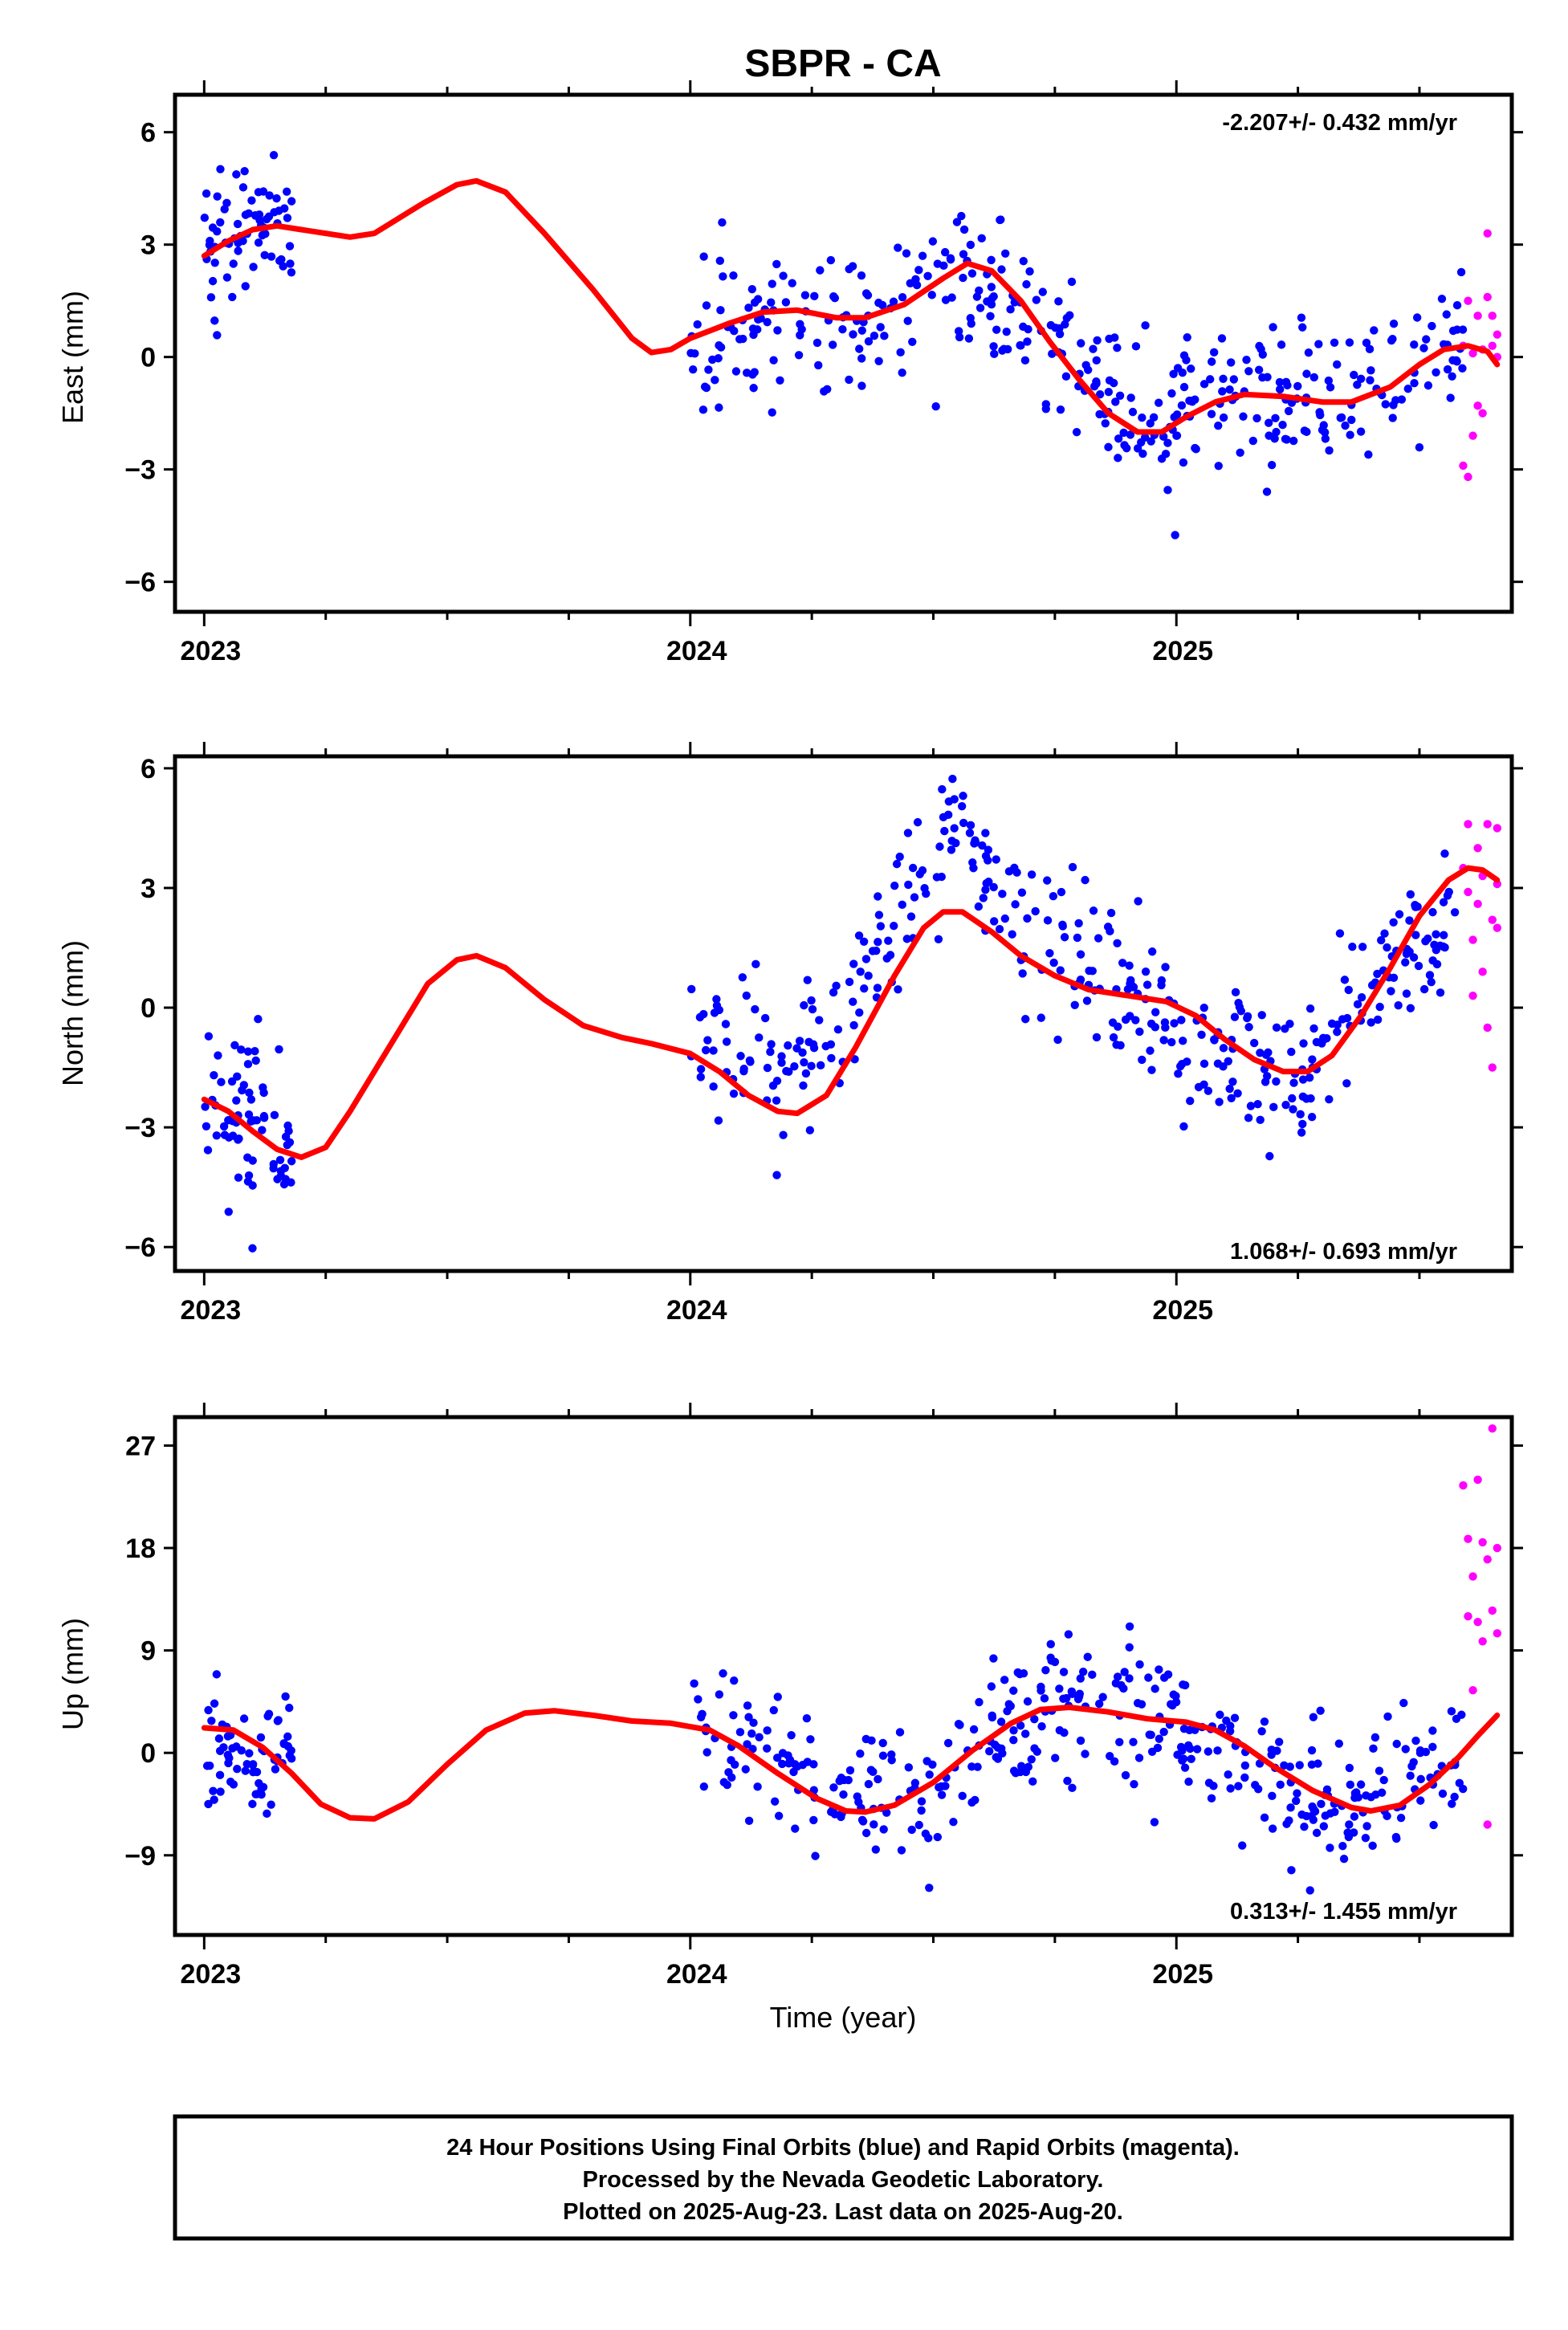 This screenshot has width=1568, height=2330. I want to click on up-y-tick-label: 9, so click(148, 1651).